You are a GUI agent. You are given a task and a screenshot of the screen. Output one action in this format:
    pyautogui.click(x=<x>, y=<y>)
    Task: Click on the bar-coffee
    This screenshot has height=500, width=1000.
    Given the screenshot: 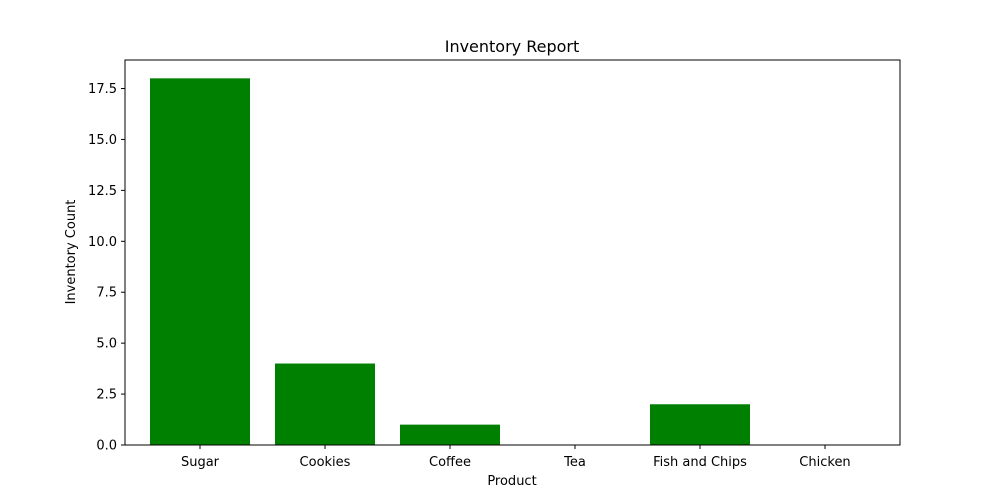 What is the action you would take?
    pyautogui.click(x=450, y=434)
    